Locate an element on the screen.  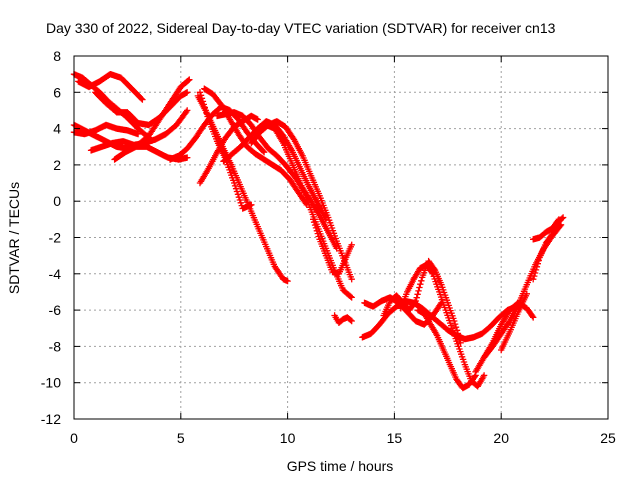
y-tick-label: 4 is located at coordinates (57, 129).